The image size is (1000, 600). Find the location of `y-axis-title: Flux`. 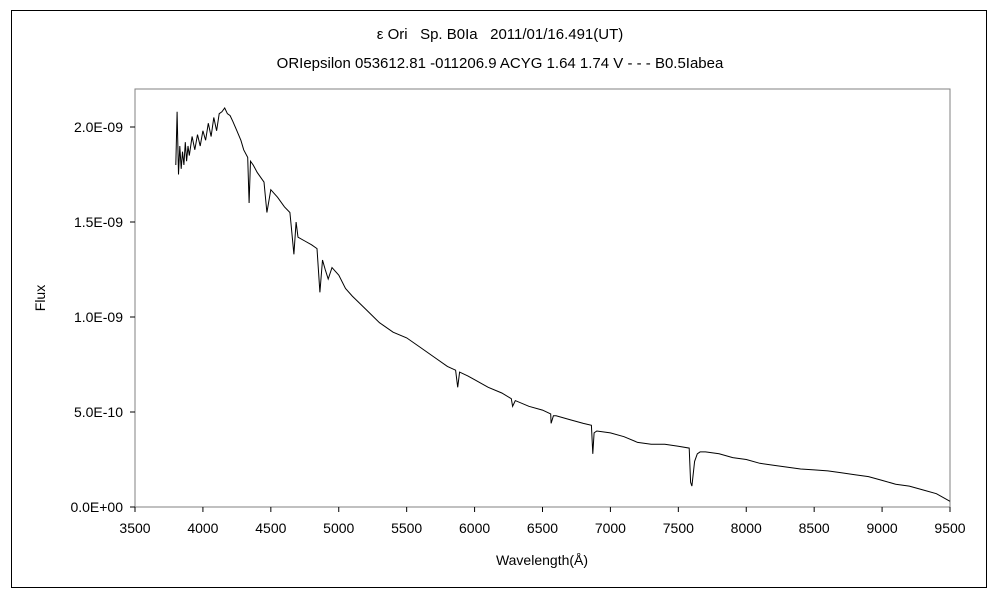

y-axis-title: Flux is located at coordinates (40, 298).